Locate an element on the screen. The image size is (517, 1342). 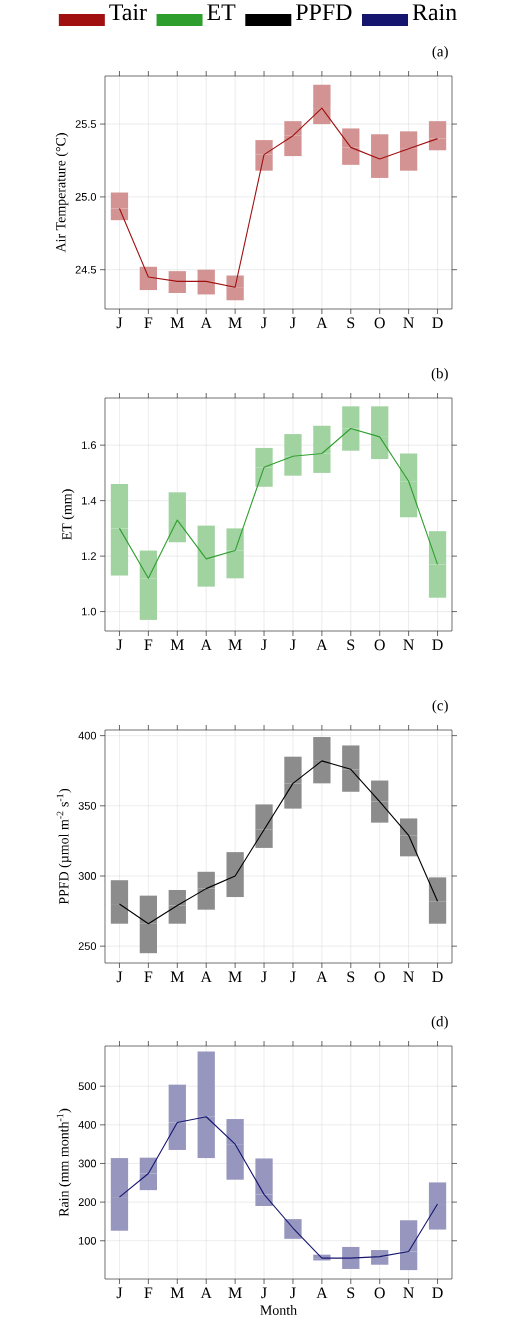
y-axis-title: Rain (mm month$^{-1}$) is located at coordinates (64, 1162).